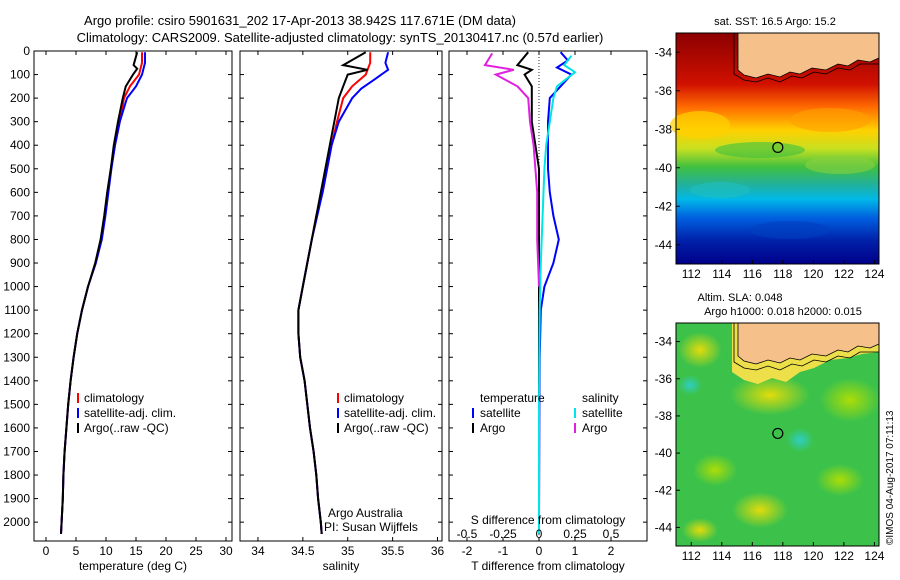  Describe the element at coordinates (664, 527) in the screenshot. I see `sla_map-ytick-label: -44` at that location.